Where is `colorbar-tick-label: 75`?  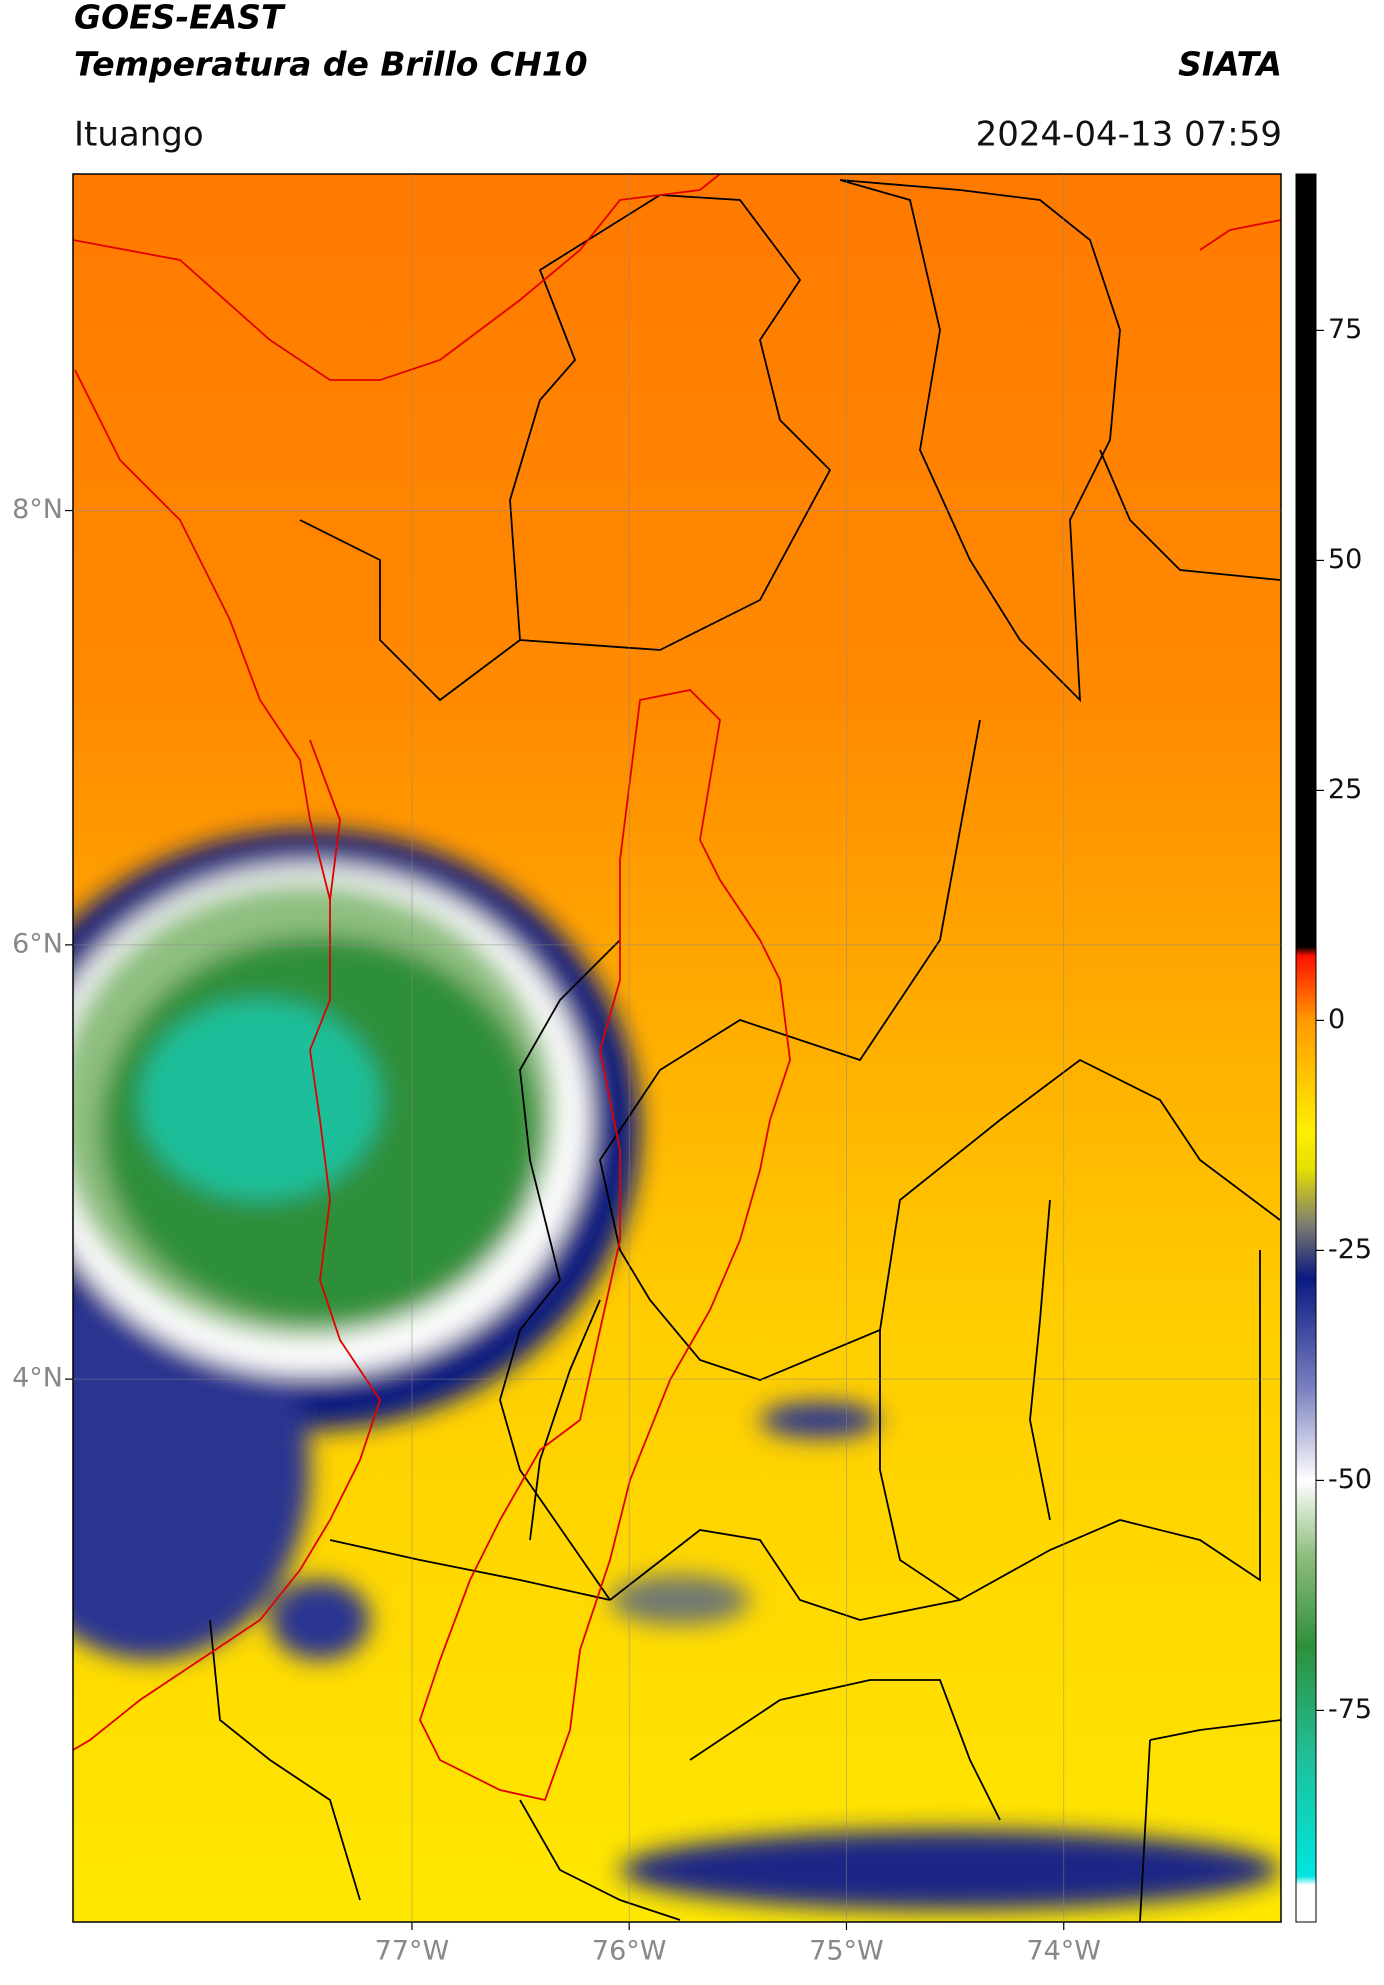
colorbar-tick-label: 75 is located at coordinates (1345, 329).